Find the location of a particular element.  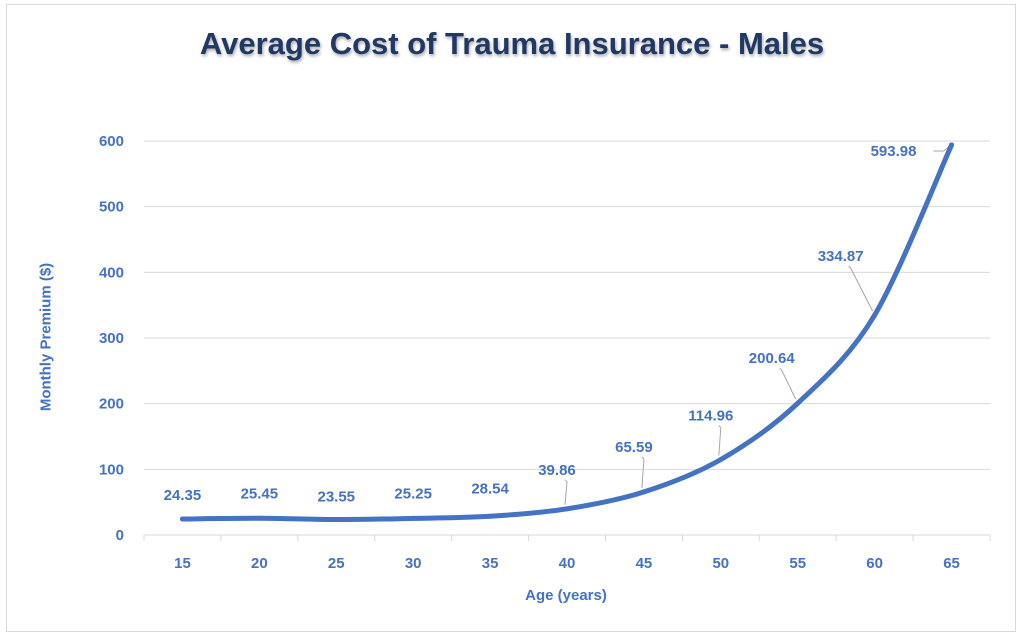

y-tick-label: 400 is located at coordinates (111, 272).